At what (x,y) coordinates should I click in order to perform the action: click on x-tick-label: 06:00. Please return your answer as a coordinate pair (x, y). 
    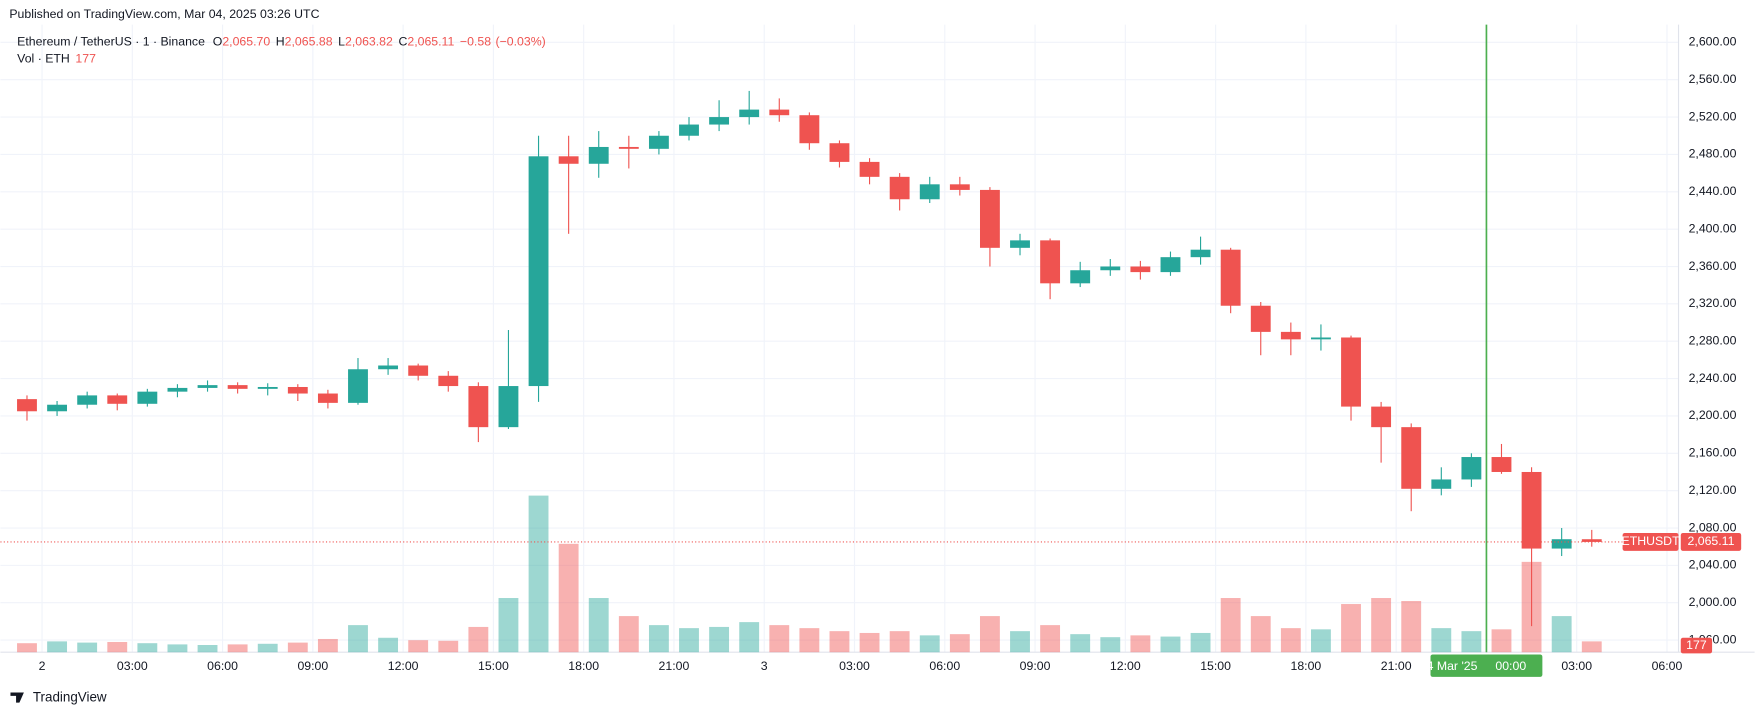
    Looking at the image, I should click on (1667, 666).